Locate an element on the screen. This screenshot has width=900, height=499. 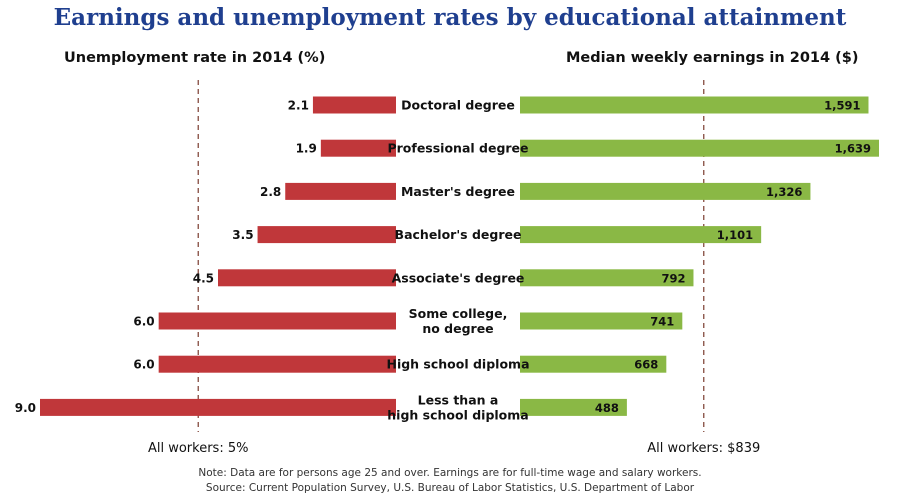
earnings-value-label: 1,639 is located at coordinates (853, 149).